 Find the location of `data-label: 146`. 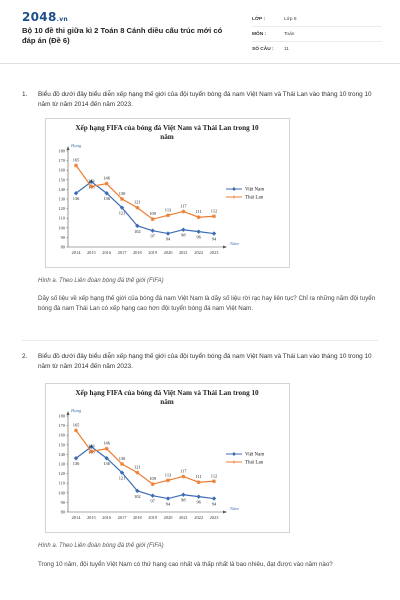

data-label: 146 is located at coordinates (106, 178).